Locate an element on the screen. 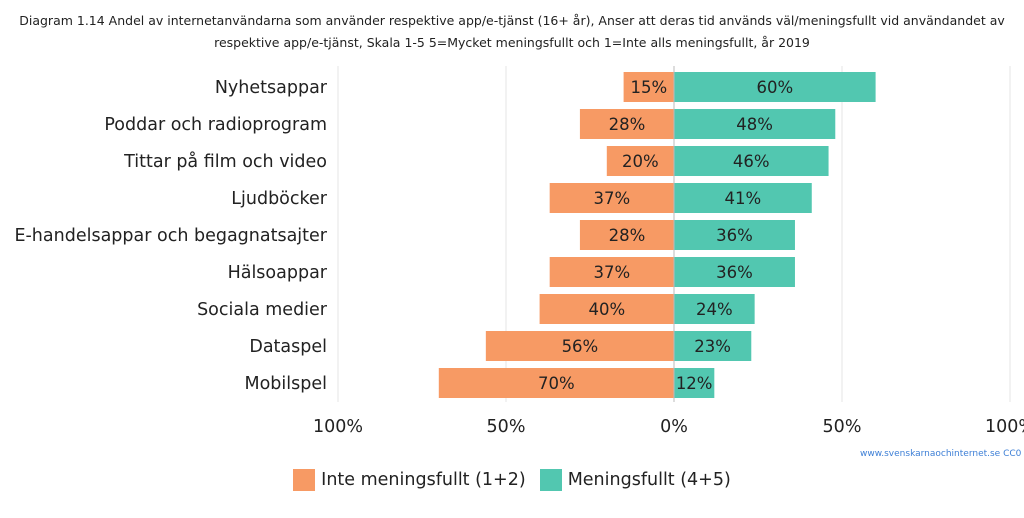 Image resolution: width=1024 pixels, height=518 pixels. data-label-inte-meningsfullt: 70% is located at coordinates (556, 383).